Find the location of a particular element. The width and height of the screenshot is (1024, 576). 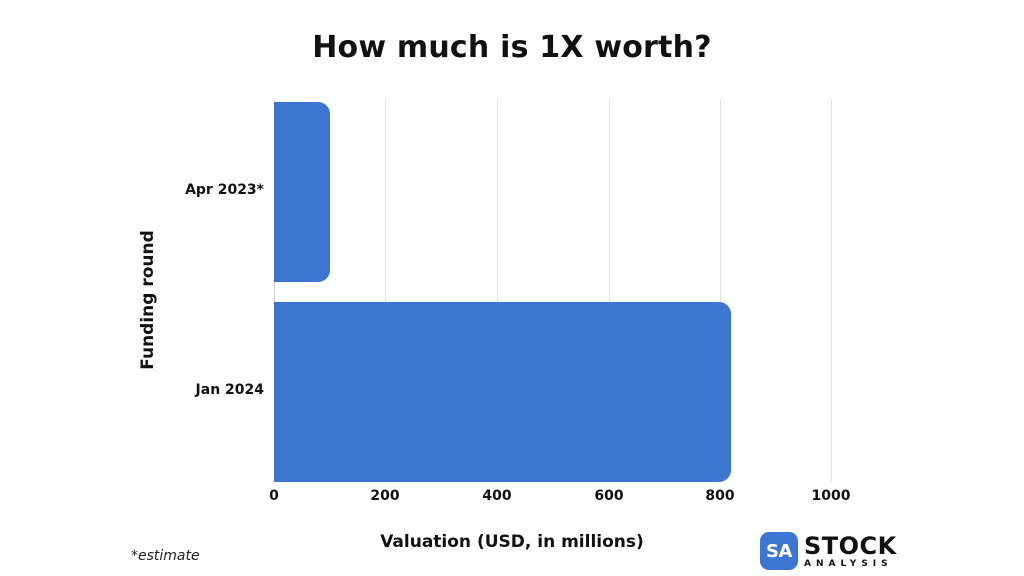

x-axis-title: Valuation (USD, in millions) is located at coordinates (512, 542).